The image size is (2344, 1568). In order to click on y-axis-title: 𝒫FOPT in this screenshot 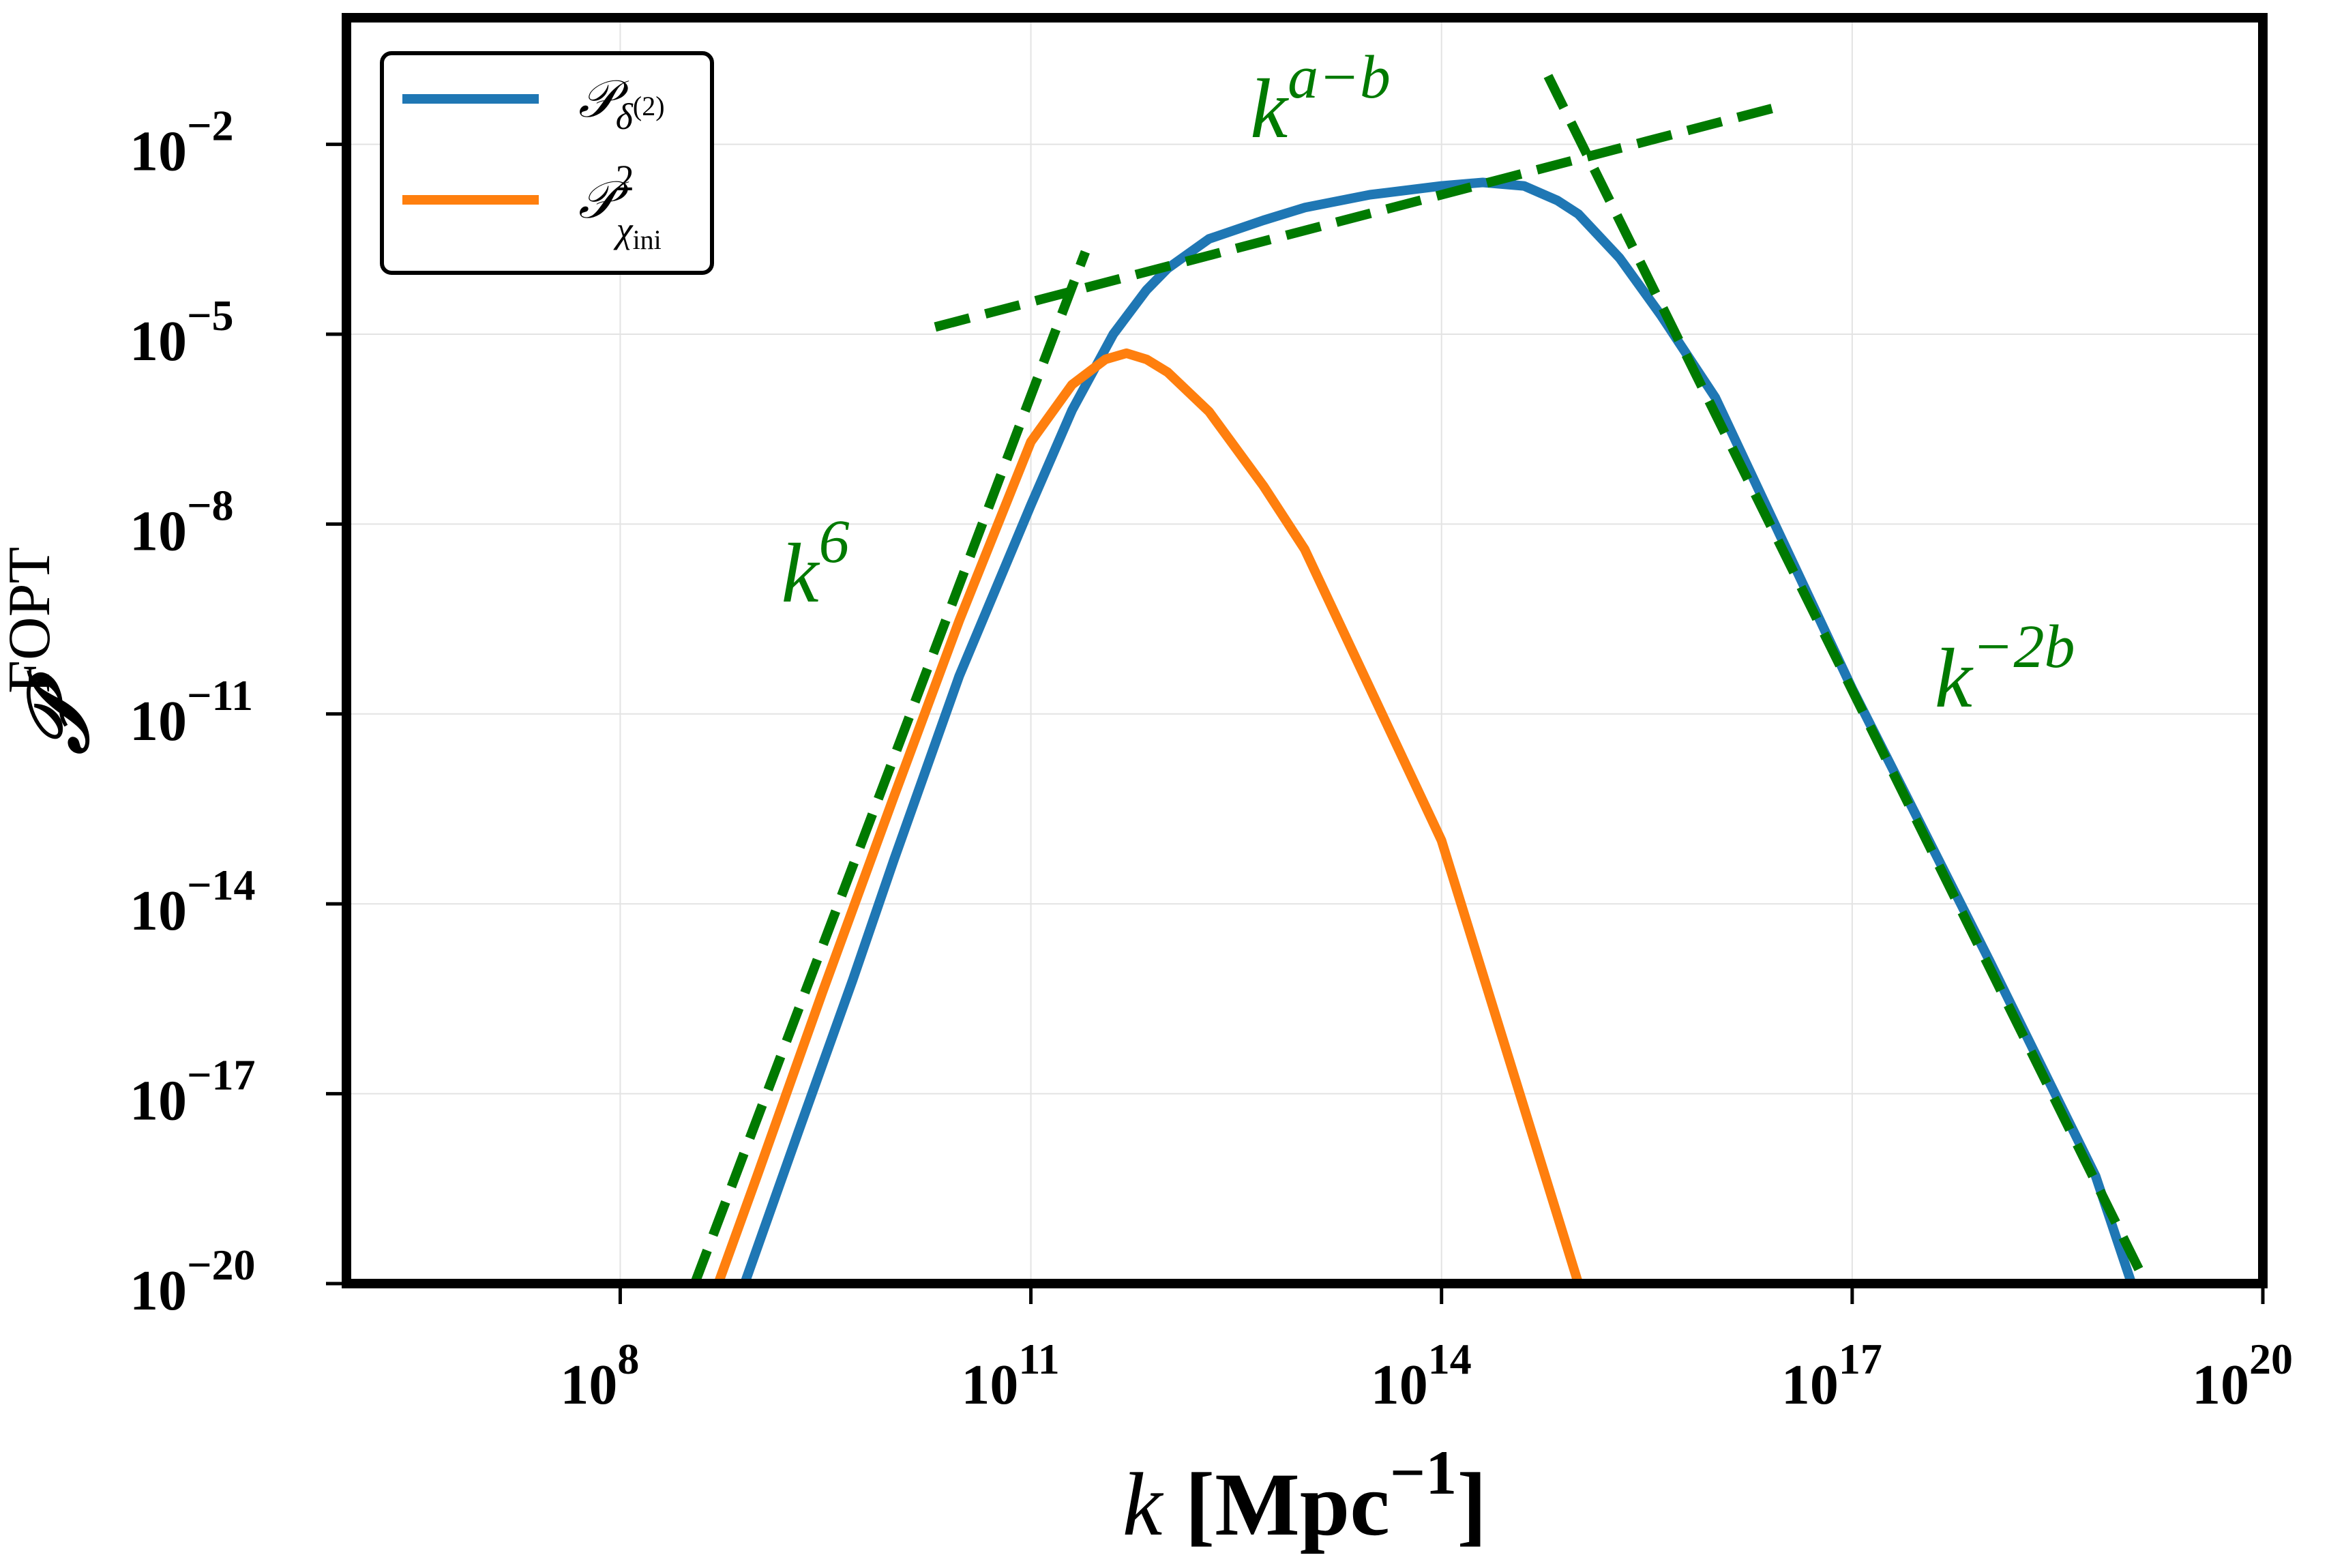, I will do `click(53, 651)`.